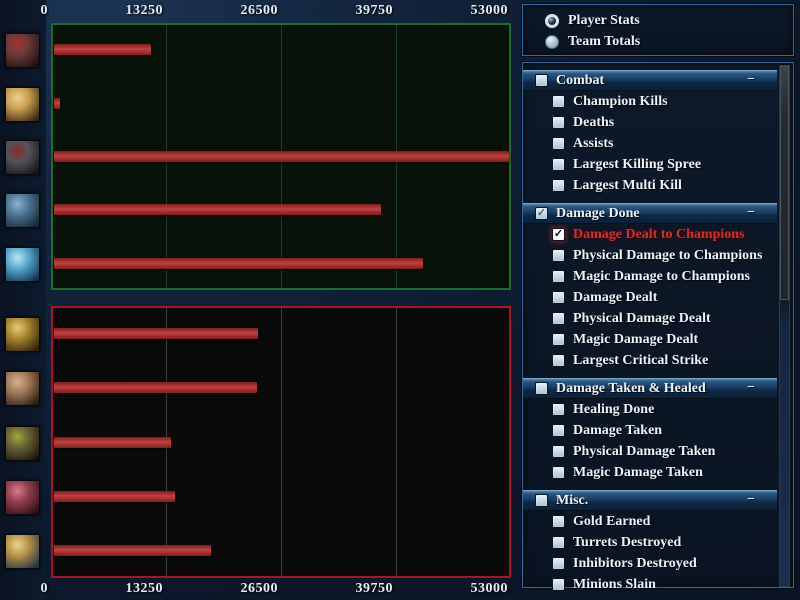 The height and width of the screenshot is (600, 800). I want to click on radio-label: Team Totals, so click(604, 41).